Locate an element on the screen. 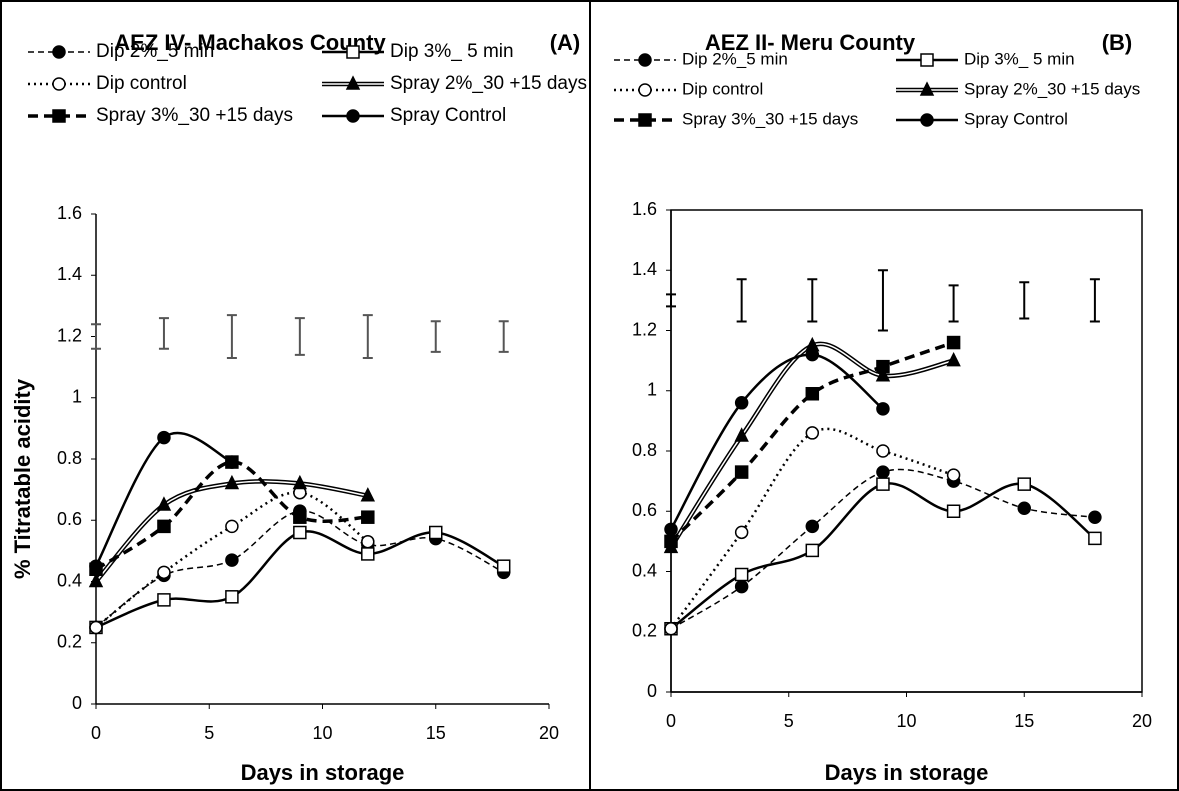 The width and height of the screenshot is (1179, 791). y-tick-label: 0.2 is located at coordinates (69, 642).